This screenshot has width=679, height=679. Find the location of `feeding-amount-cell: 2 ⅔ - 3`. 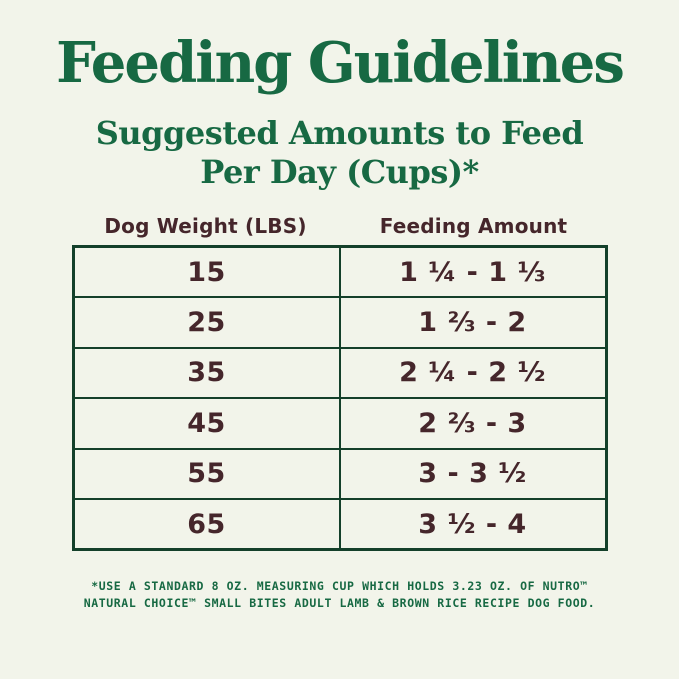

feeding-amount-cell: 2 ⅔ - 3 is located at coordinates (472, 423).